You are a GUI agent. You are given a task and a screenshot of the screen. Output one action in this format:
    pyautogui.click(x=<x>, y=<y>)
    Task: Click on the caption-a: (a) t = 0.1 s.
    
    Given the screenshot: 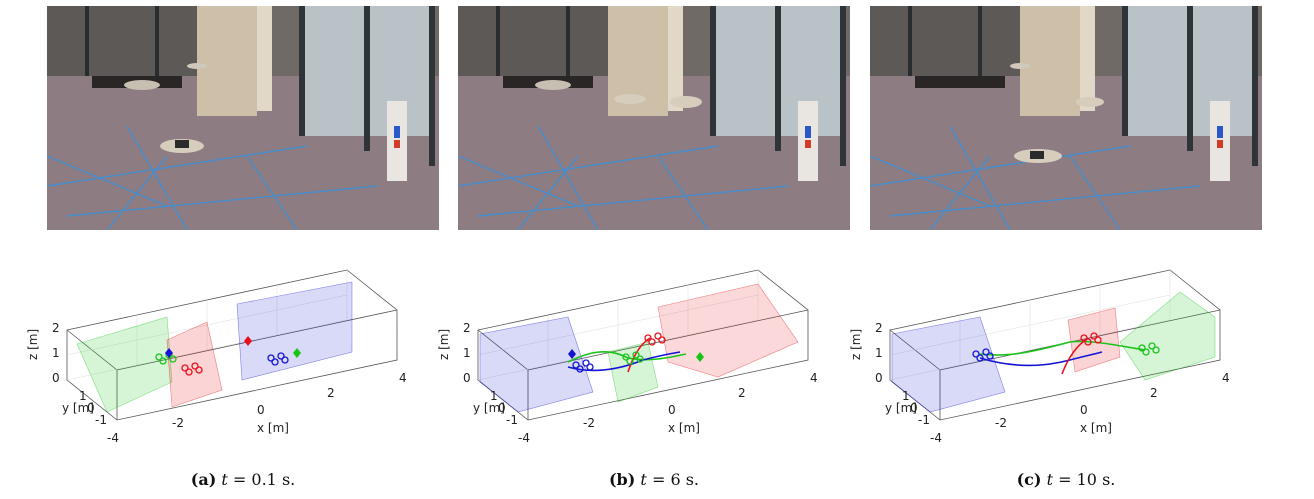 What is the action you would take?
    pyautogui.click(x=243, y=479)
    